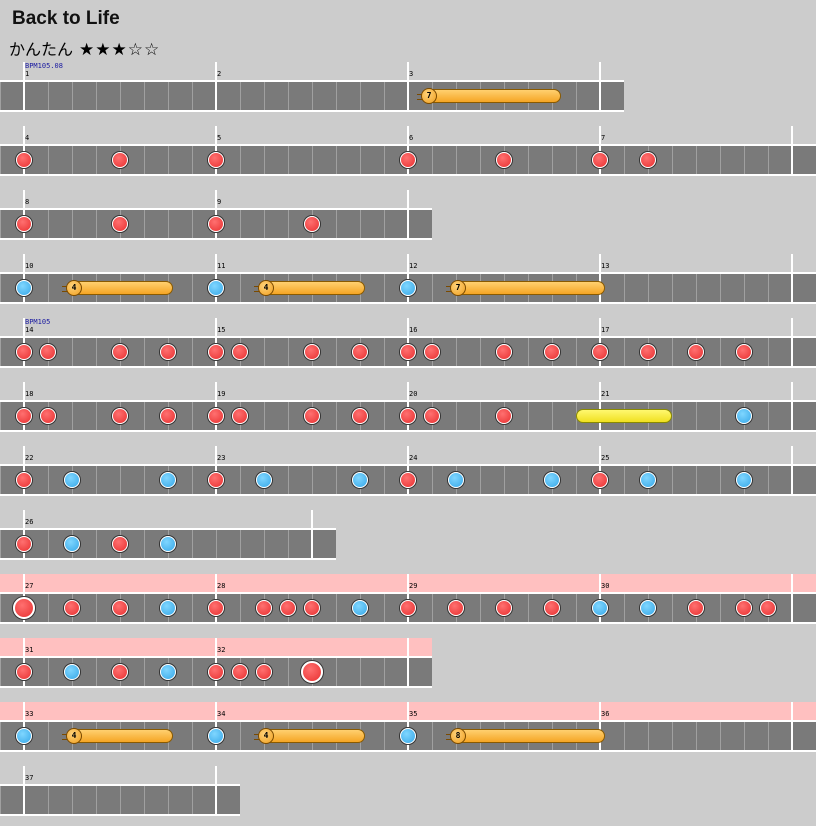 This screenshot has height=826, width=816. Describe the element at coordinates (413, 330) in the screenshot. I see `measure-number: 16` at that location.